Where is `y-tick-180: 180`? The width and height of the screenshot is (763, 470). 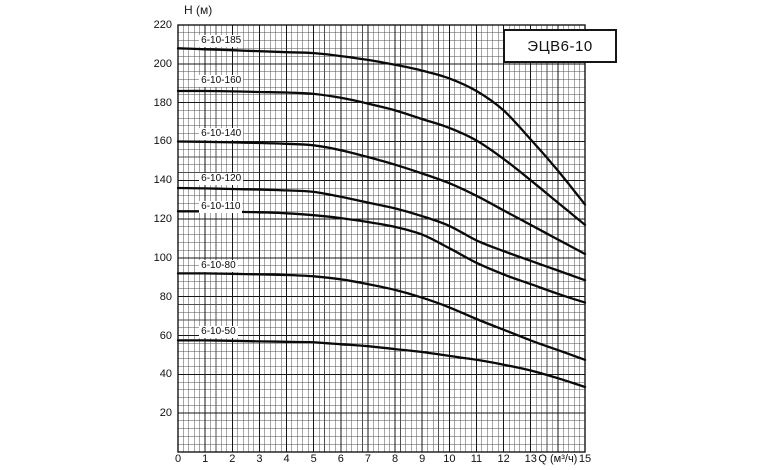
y-tick-180: 180 is located at coordinates (162, 102).